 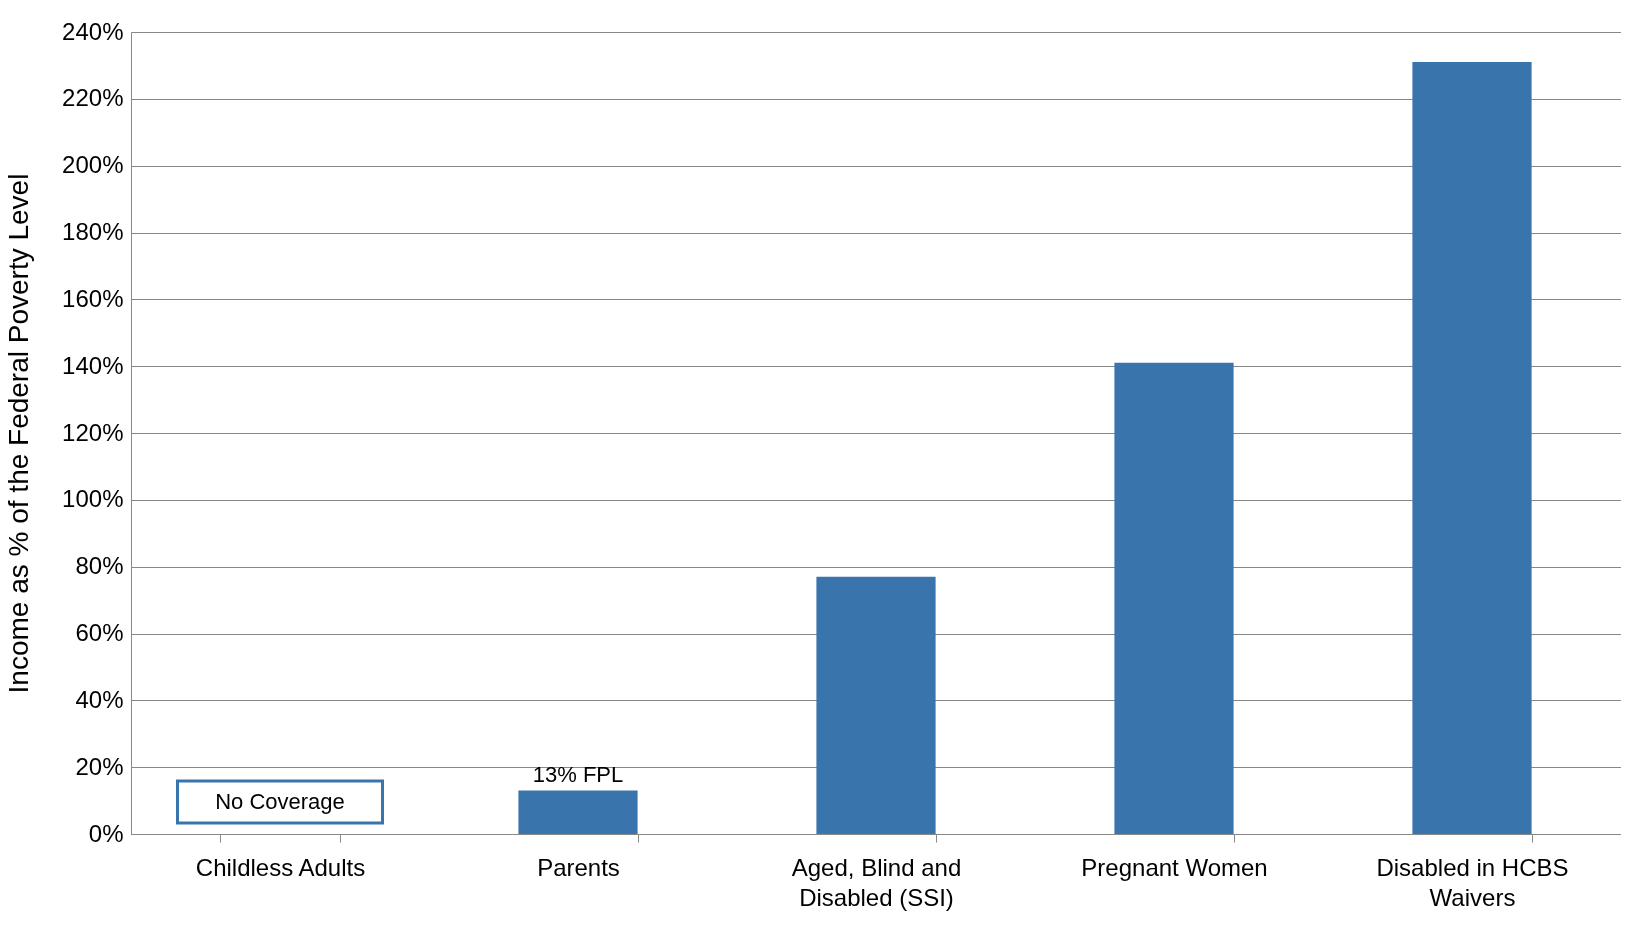 I want to click on x-tick-label: Childless Adults, so click(x=280, y=867).